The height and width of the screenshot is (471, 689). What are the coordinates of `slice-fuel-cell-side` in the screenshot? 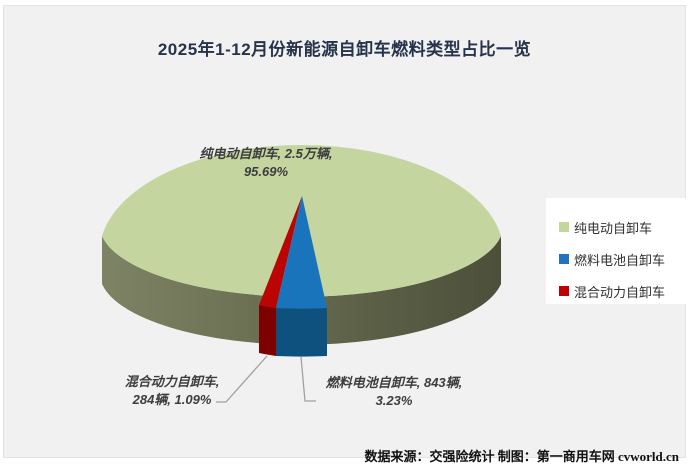 It's located at (301, 332).